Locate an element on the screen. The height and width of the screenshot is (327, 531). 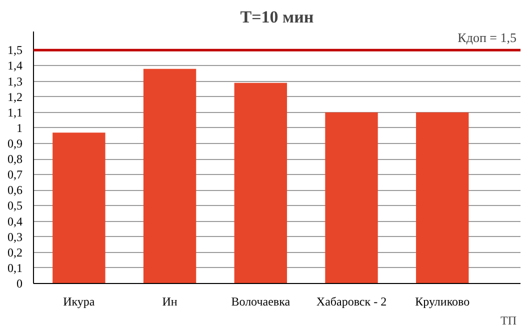
ref-line-label: Кдоп = 1,5 is located at coordinates (487, 38).